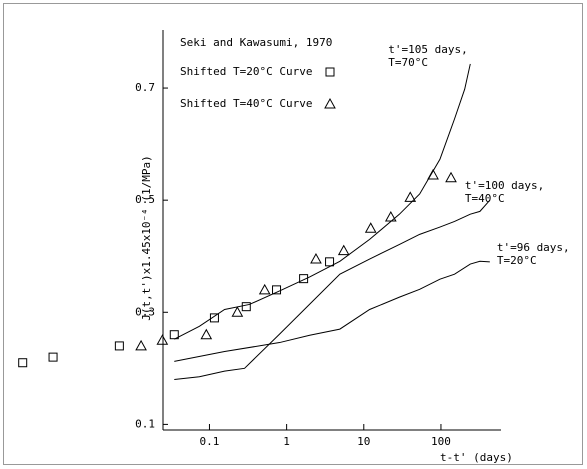  I want to click on x-tick-label: 100, so click(441, 441).